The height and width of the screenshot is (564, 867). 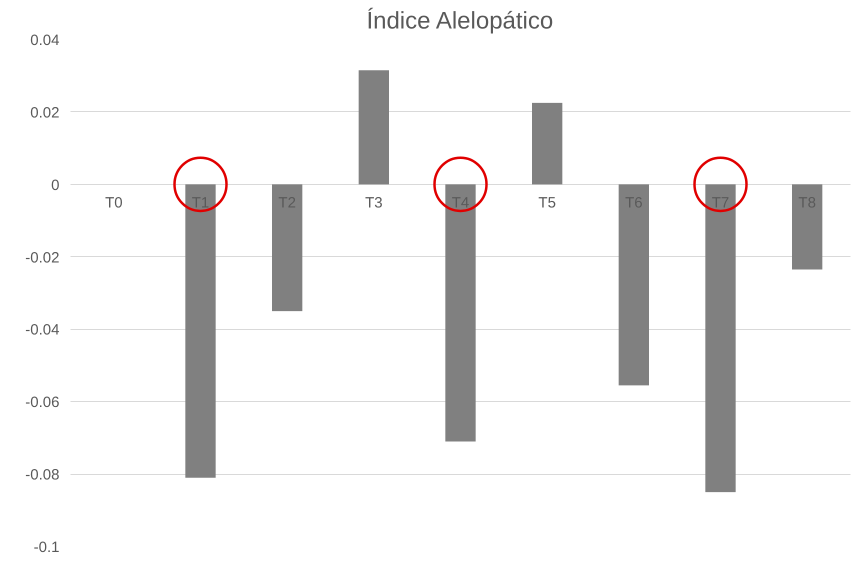 What do you see at coordinates (45, 40) in the screenshot?
I see `y-tick-label: 0.04` at bounding box center [45, 40].